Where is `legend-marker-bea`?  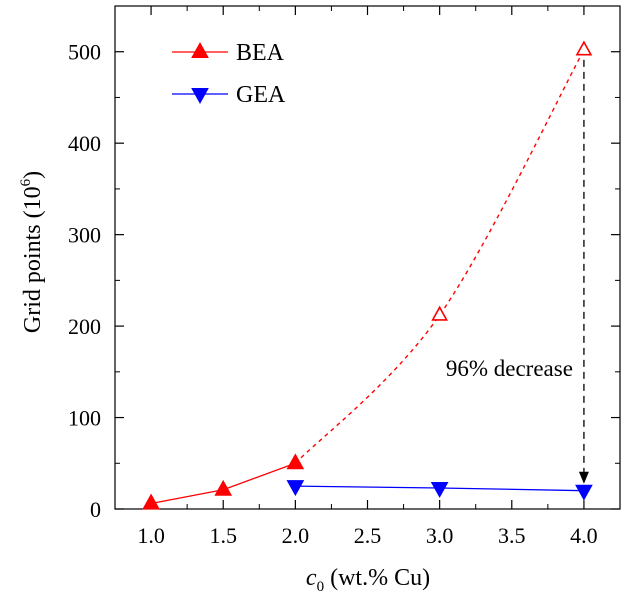
legend-marker-bea is located at coordinates (200, 50).